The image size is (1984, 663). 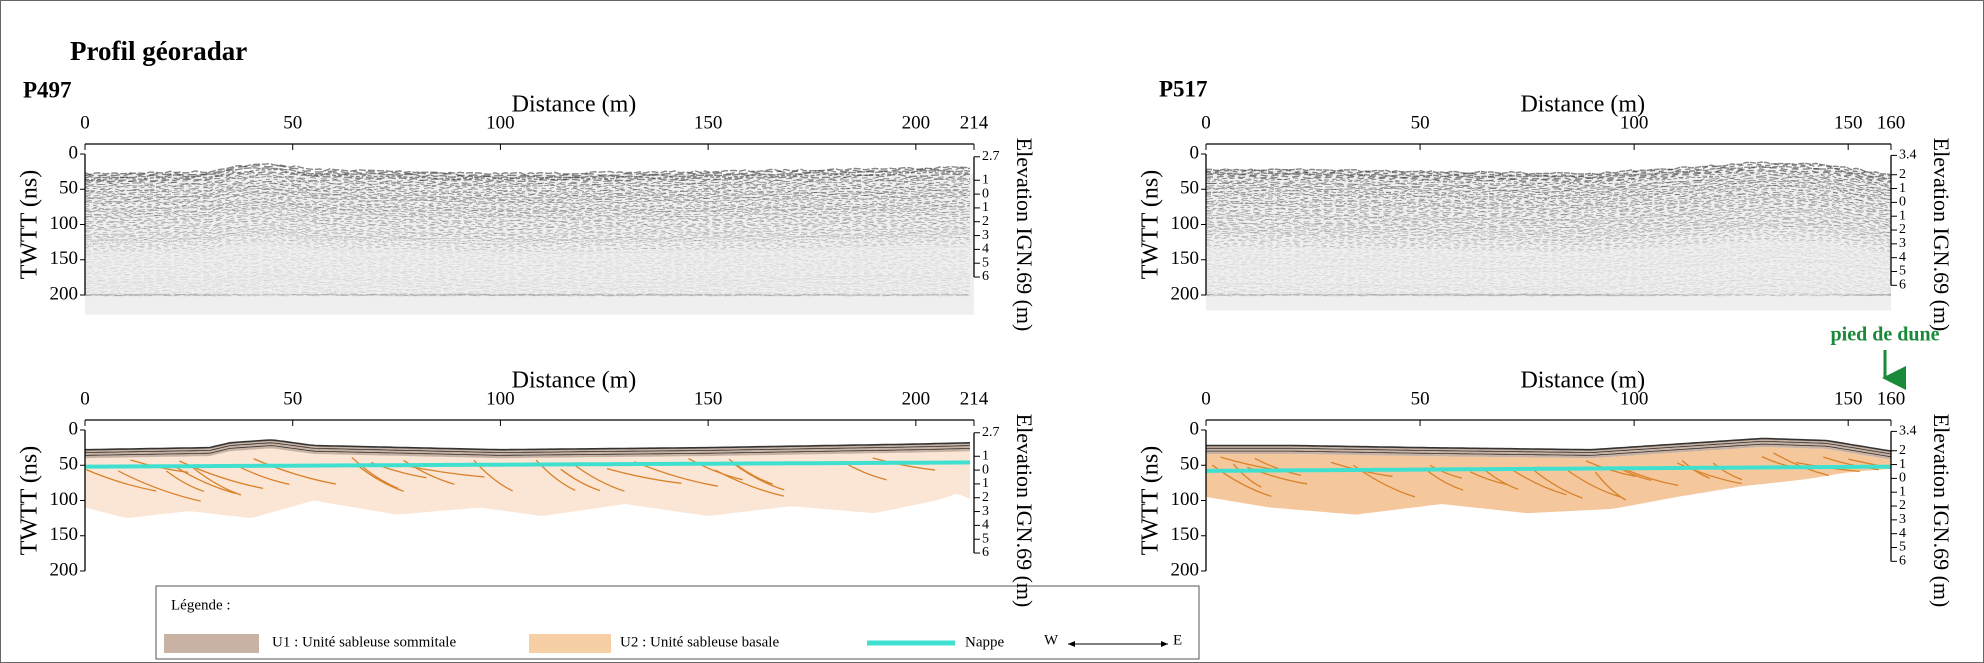 What do you see at coordinates (1195, 152) in the screenshot?
I see `y-tick-label: 0` at bounding box center [1195, 152].